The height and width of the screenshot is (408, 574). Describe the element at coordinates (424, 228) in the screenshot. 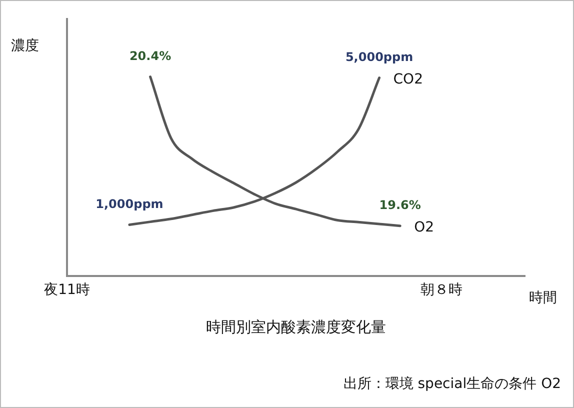

I see `series-label: O2` at that location.